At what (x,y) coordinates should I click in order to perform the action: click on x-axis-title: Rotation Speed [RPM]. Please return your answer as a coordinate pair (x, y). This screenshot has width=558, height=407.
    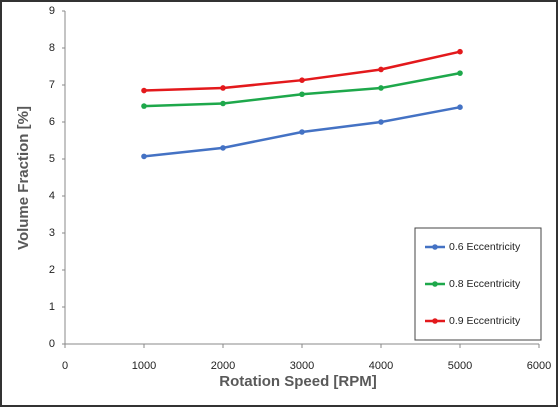
    Looking at the image, I should click on (298, 381).